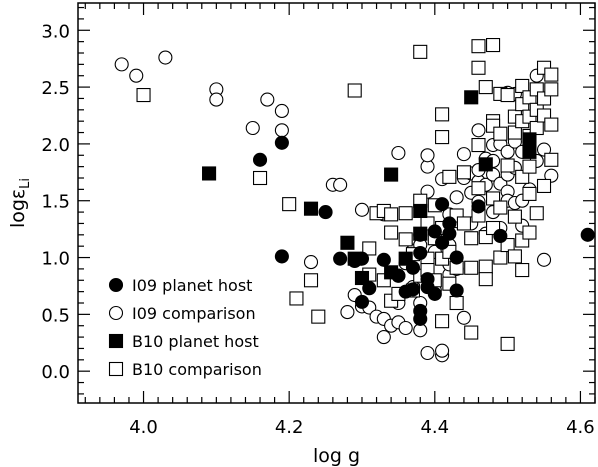 This screenshot has height=467, width=598. Describe the element at coordinates (434, 427) in the screenshot. I see `x-tick-label: 4.4` at that location.